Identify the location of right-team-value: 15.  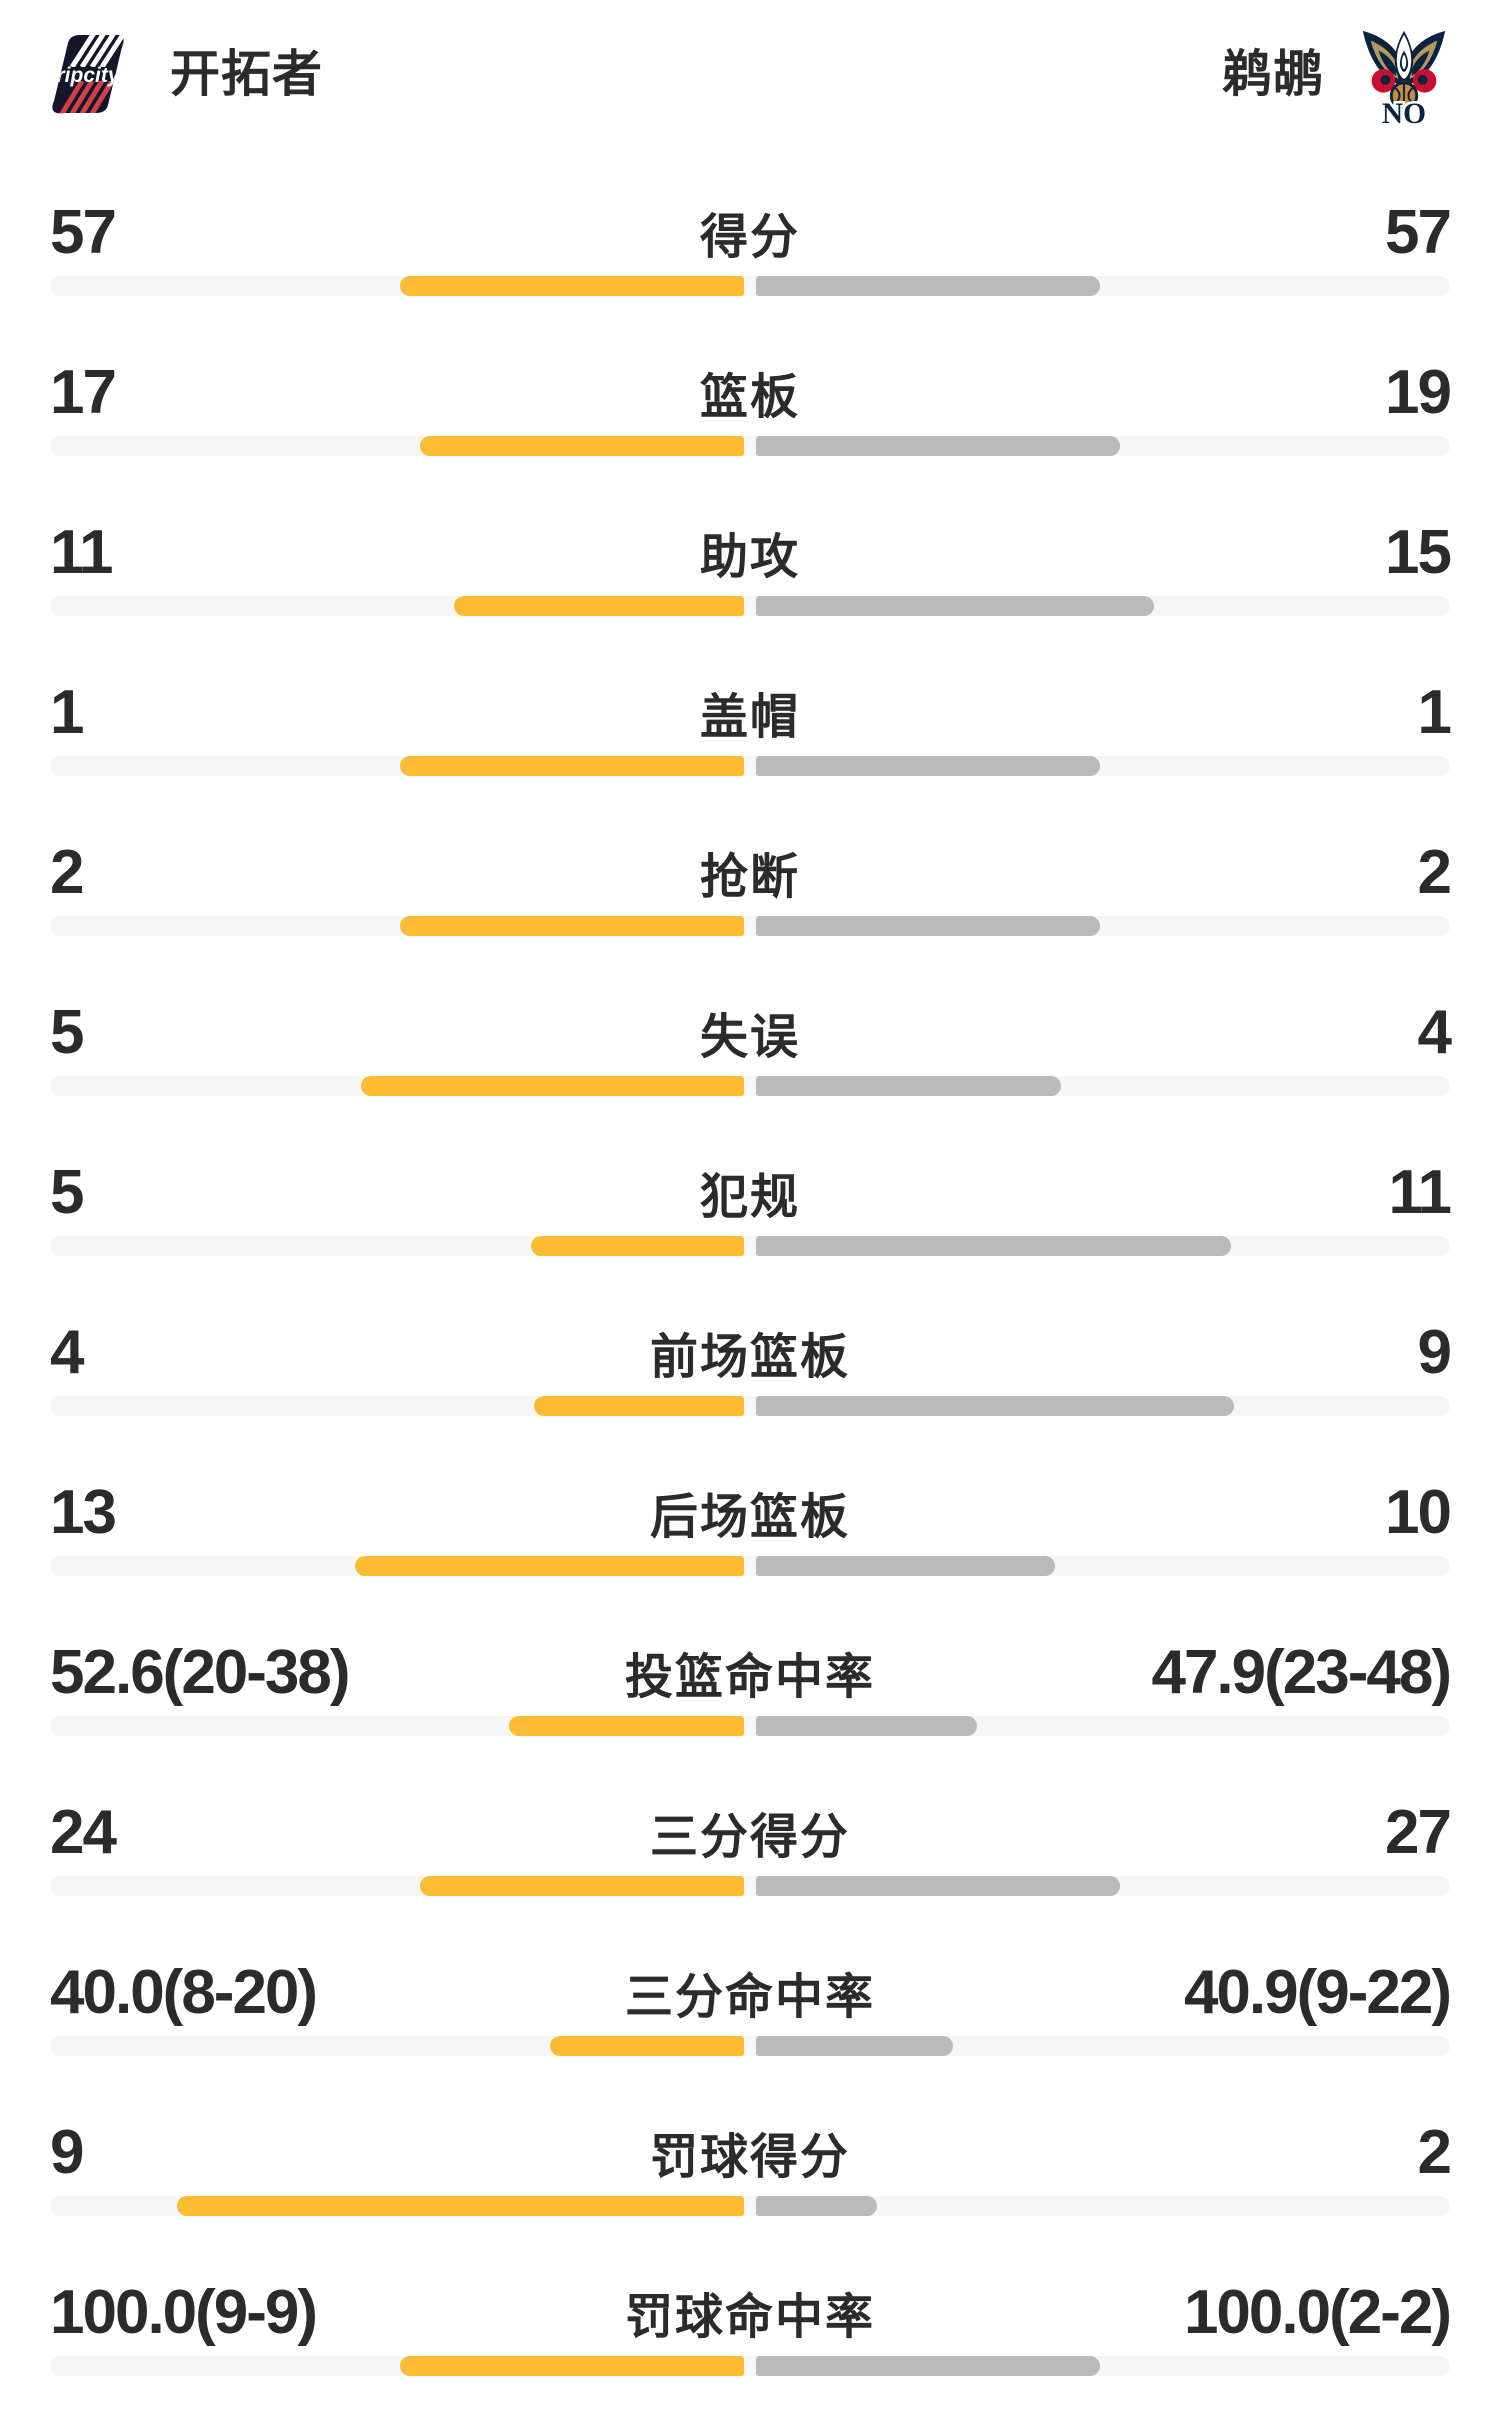
(1418, 552).